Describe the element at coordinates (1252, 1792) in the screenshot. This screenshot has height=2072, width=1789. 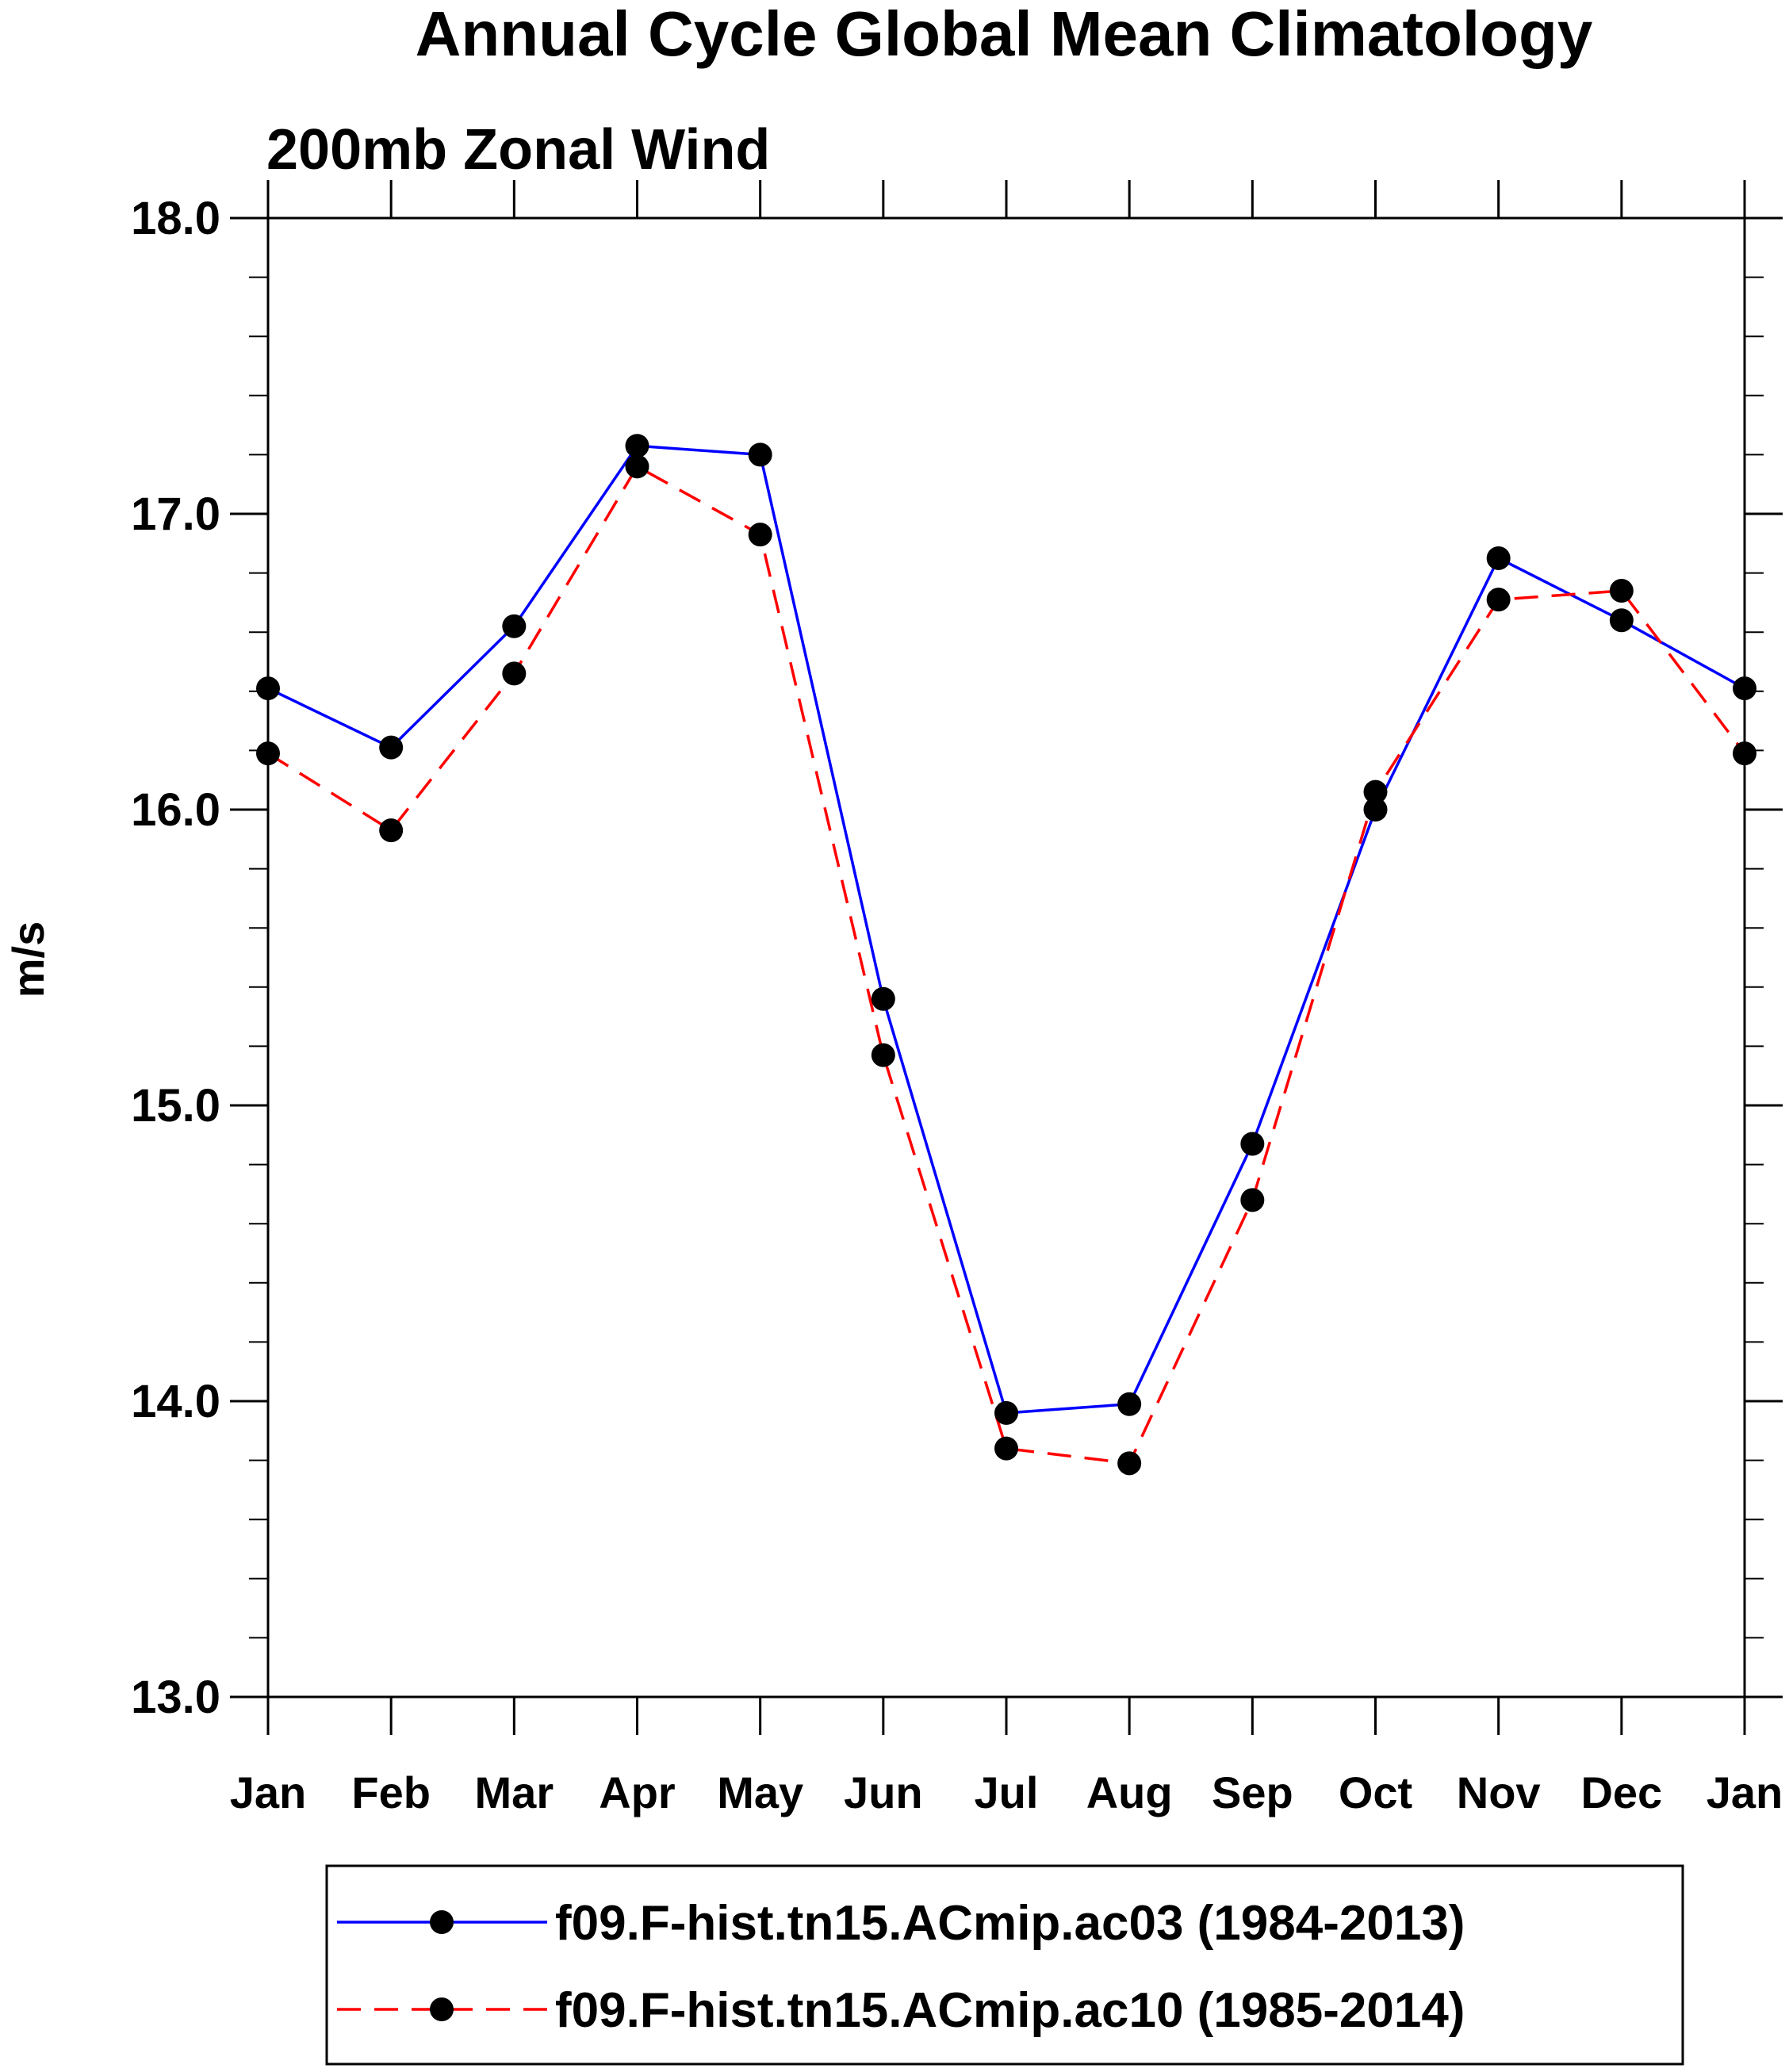
I see `x-tick-label: Sep` at that location.